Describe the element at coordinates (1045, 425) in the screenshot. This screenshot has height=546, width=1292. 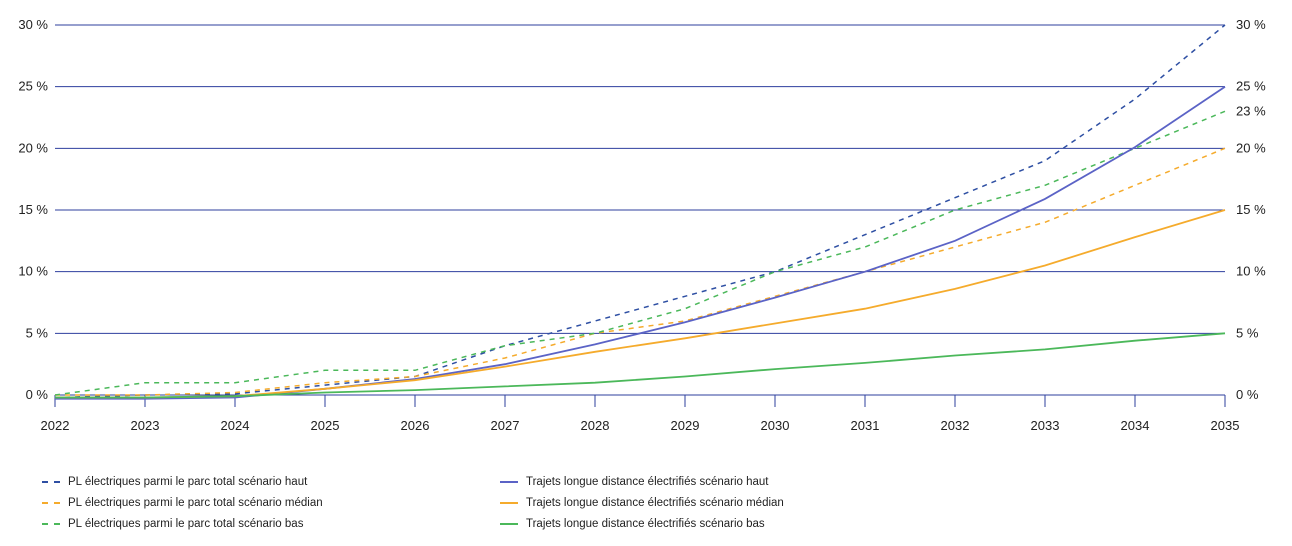
I see `x-tick-label: 2033` at that location.